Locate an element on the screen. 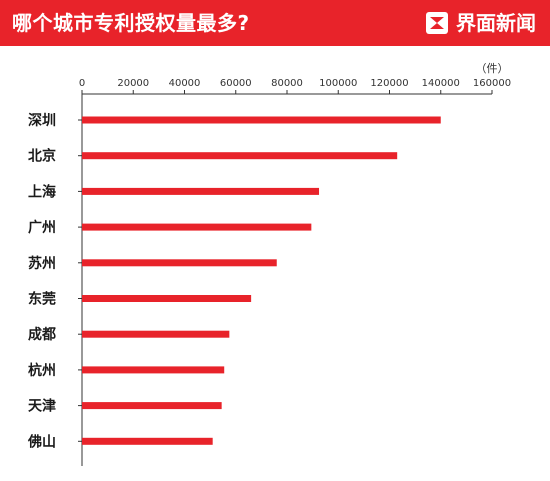 This screenshot has width=550, height=481. category-label: 广州 is located at coordinates (42, 227).